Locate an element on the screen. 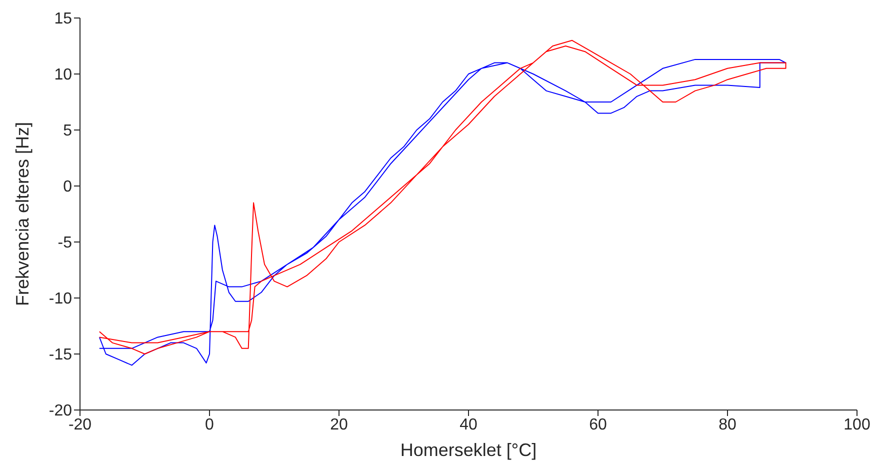 The width and height of the screenshot is (879, 472). y-tick-label: -5 is located at coordinates (65, 243).